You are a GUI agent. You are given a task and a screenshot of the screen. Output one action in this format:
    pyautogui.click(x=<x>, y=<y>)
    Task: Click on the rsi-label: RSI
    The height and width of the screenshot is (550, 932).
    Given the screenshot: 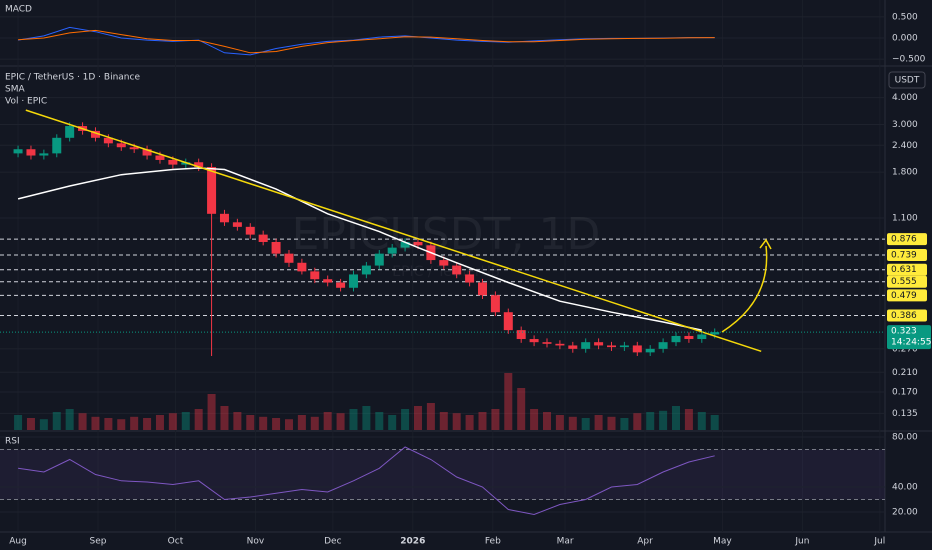 What is the action you would take?
    pyautogui.click(x=12, y=442)
    